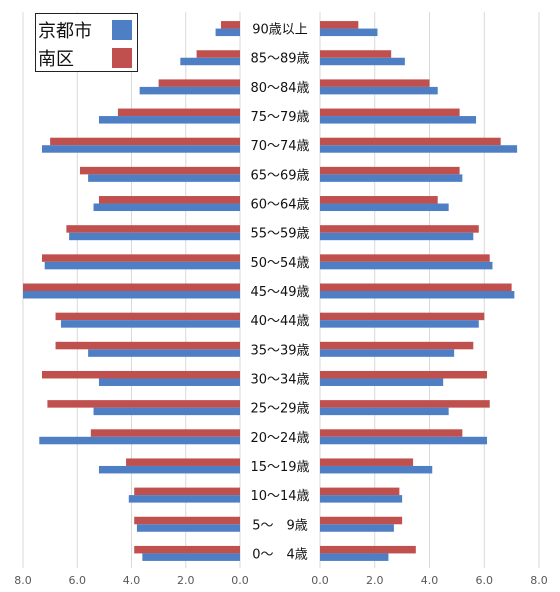 The height and width of the screenshot is (592, 560). I want to click on category-label-4: 70〜74歳, so click(279, 146).